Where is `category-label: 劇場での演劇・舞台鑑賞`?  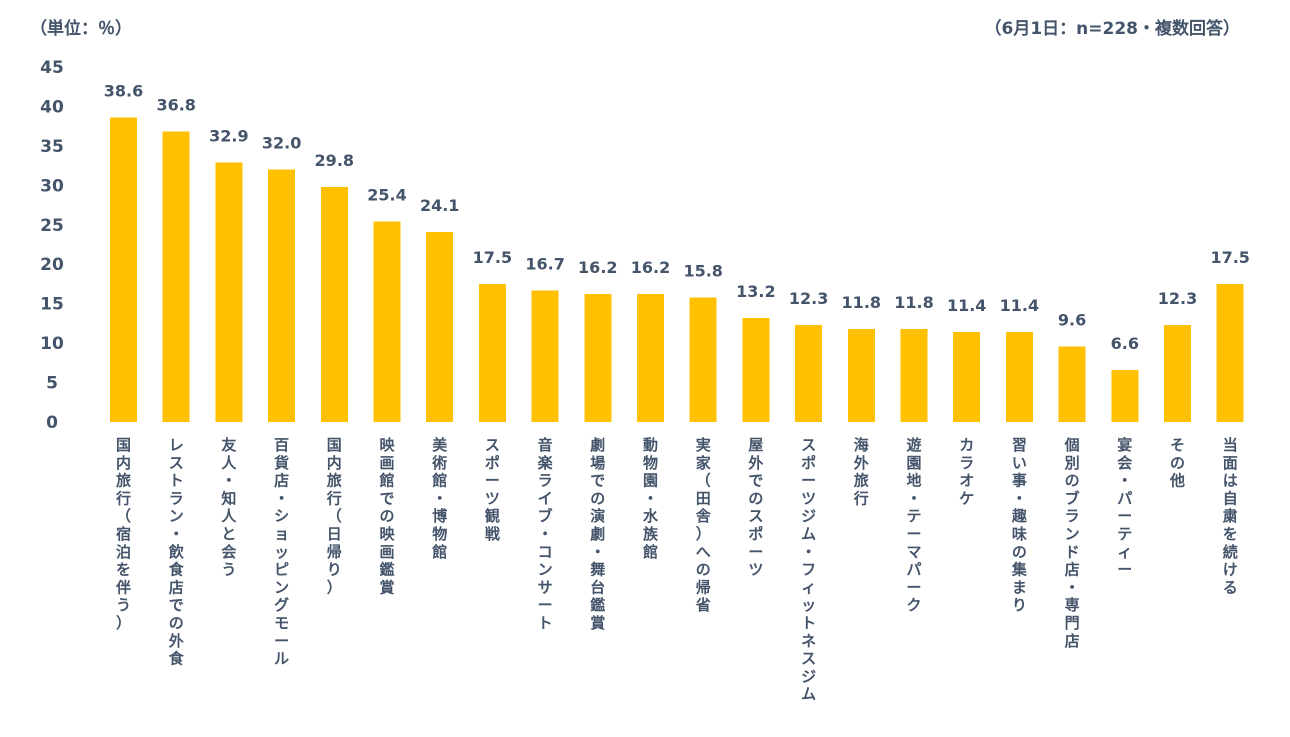
category-label: 劇場での演劇・舞台鑑賞 is located at coordinates (597, 534).